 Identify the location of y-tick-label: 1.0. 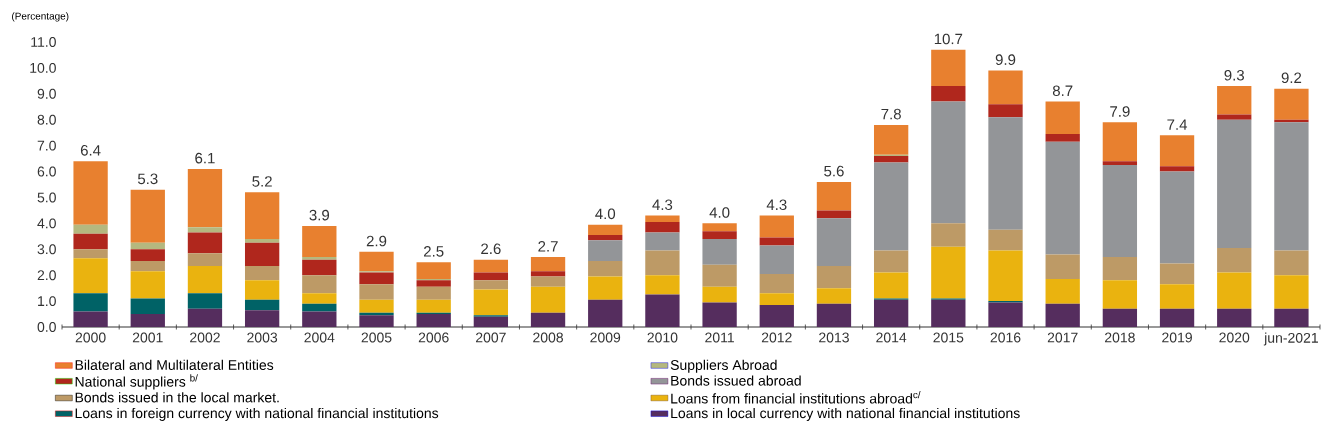
(47, 301).